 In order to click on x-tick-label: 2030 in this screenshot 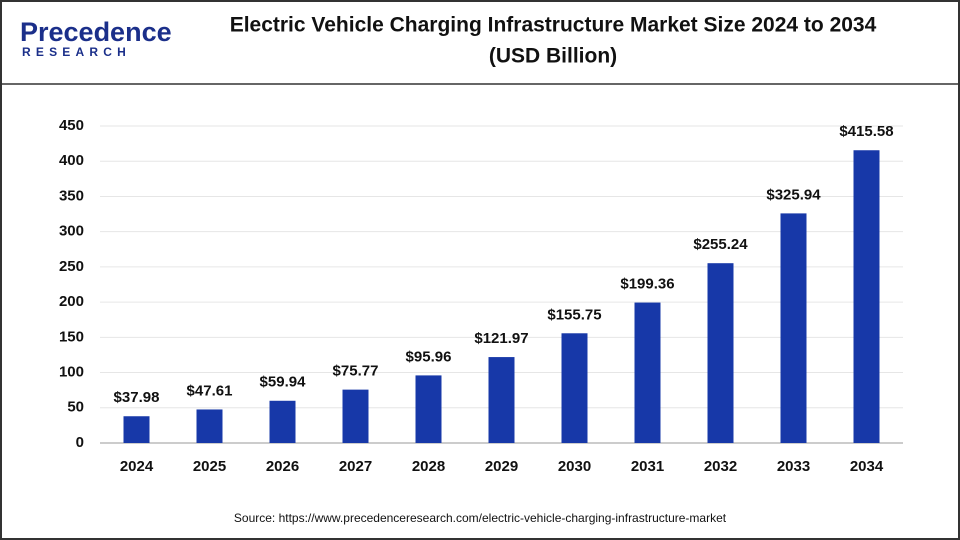, I will do `click(574, 466)`.